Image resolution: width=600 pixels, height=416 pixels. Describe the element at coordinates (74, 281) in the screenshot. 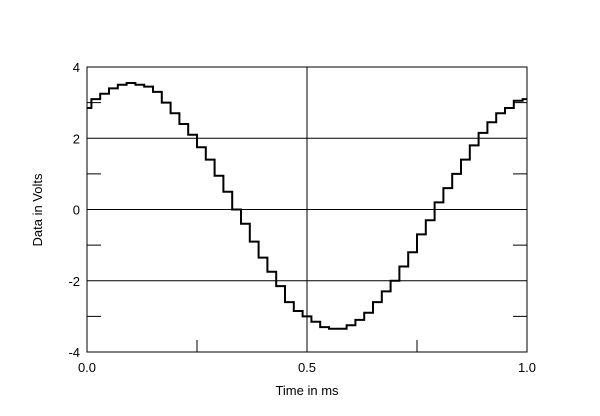

I see `y-tick-label: -2` at that location.